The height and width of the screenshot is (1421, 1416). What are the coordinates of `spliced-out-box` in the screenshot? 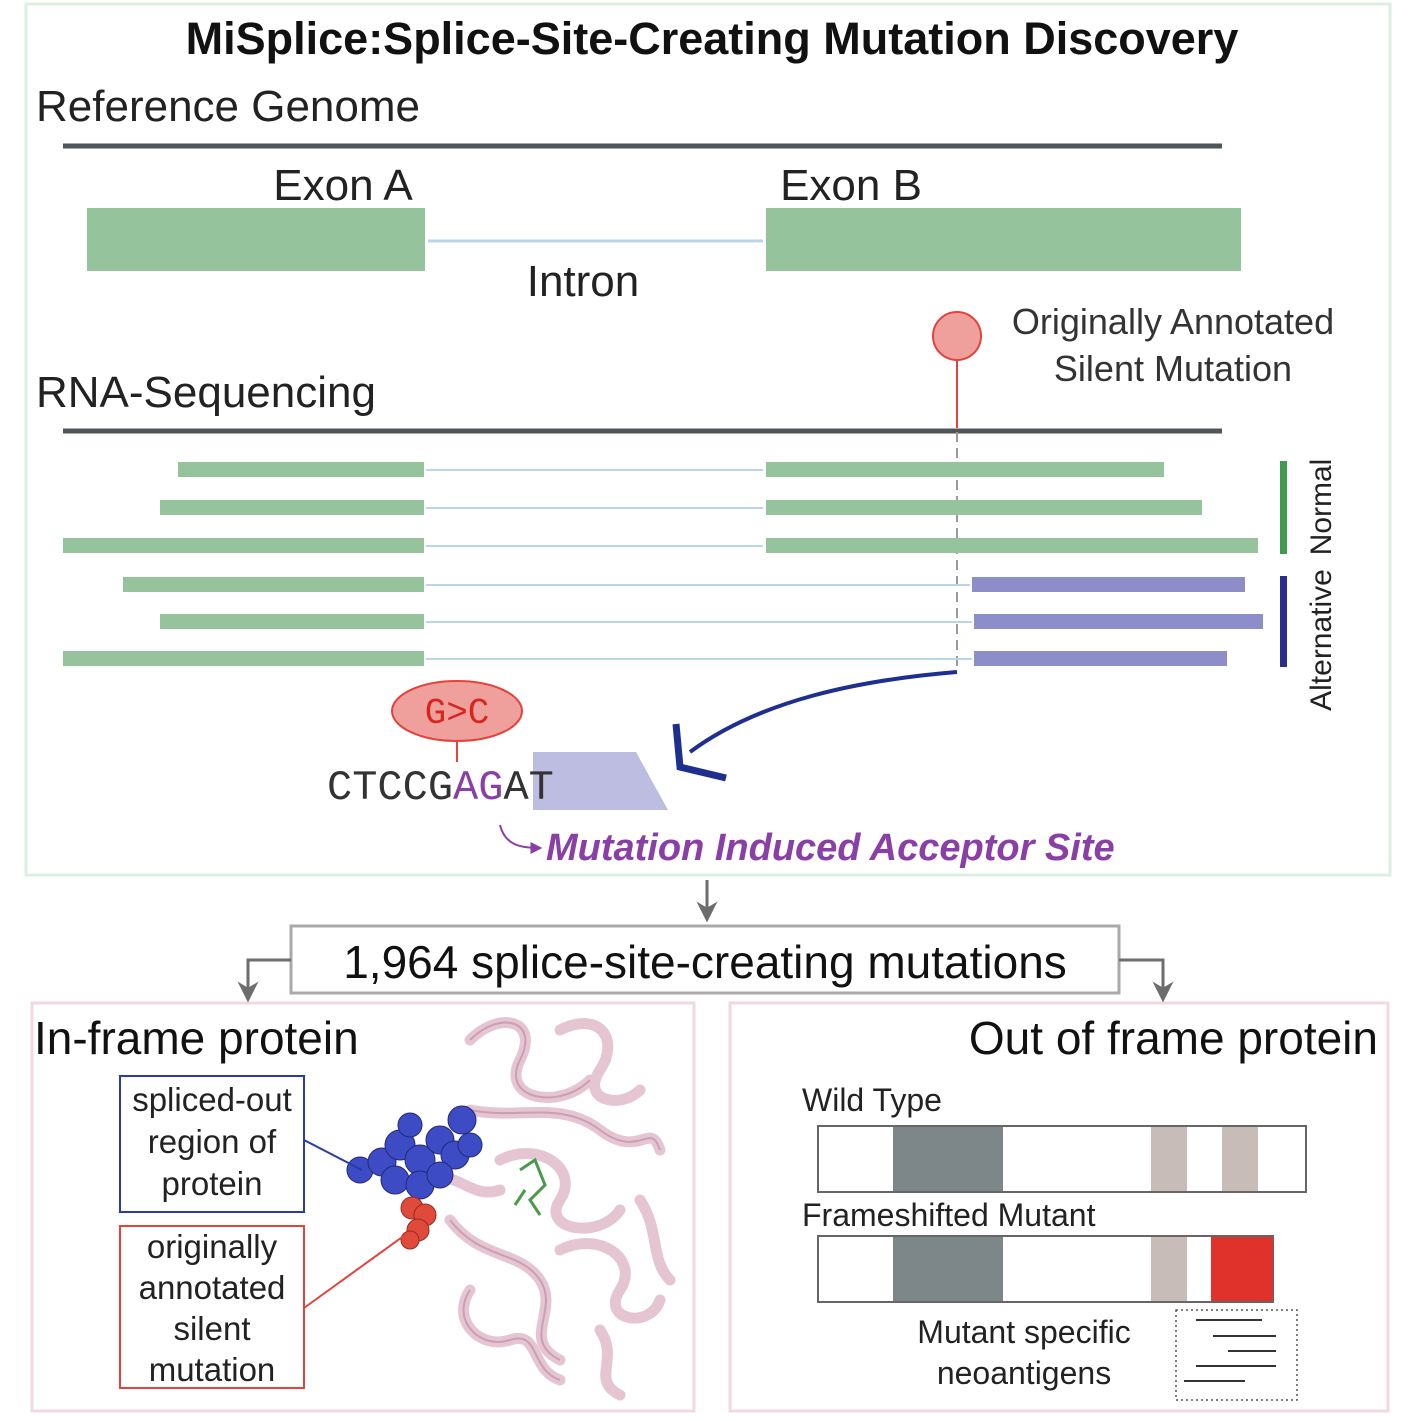 It's located at (212, 1144).